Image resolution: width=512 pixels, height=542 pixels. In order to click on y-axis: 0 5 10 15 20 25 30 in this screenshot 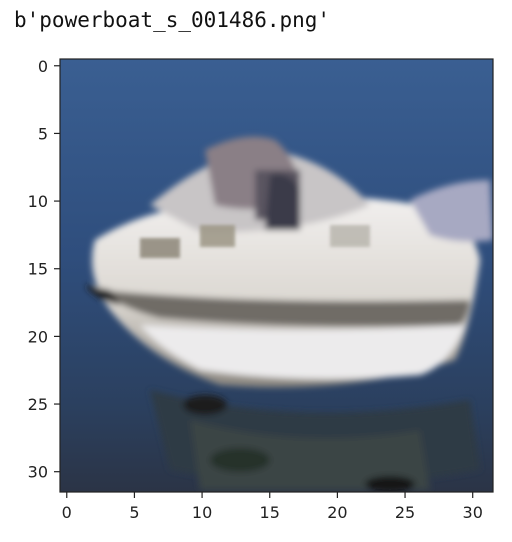, I will do `click(44, 269)`.